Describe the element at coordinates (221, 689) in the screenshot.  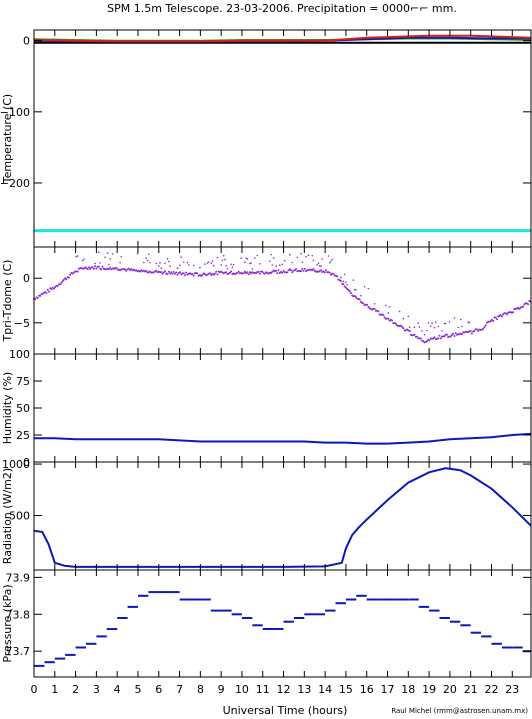
I see `x-tick-label: 9` at that location.